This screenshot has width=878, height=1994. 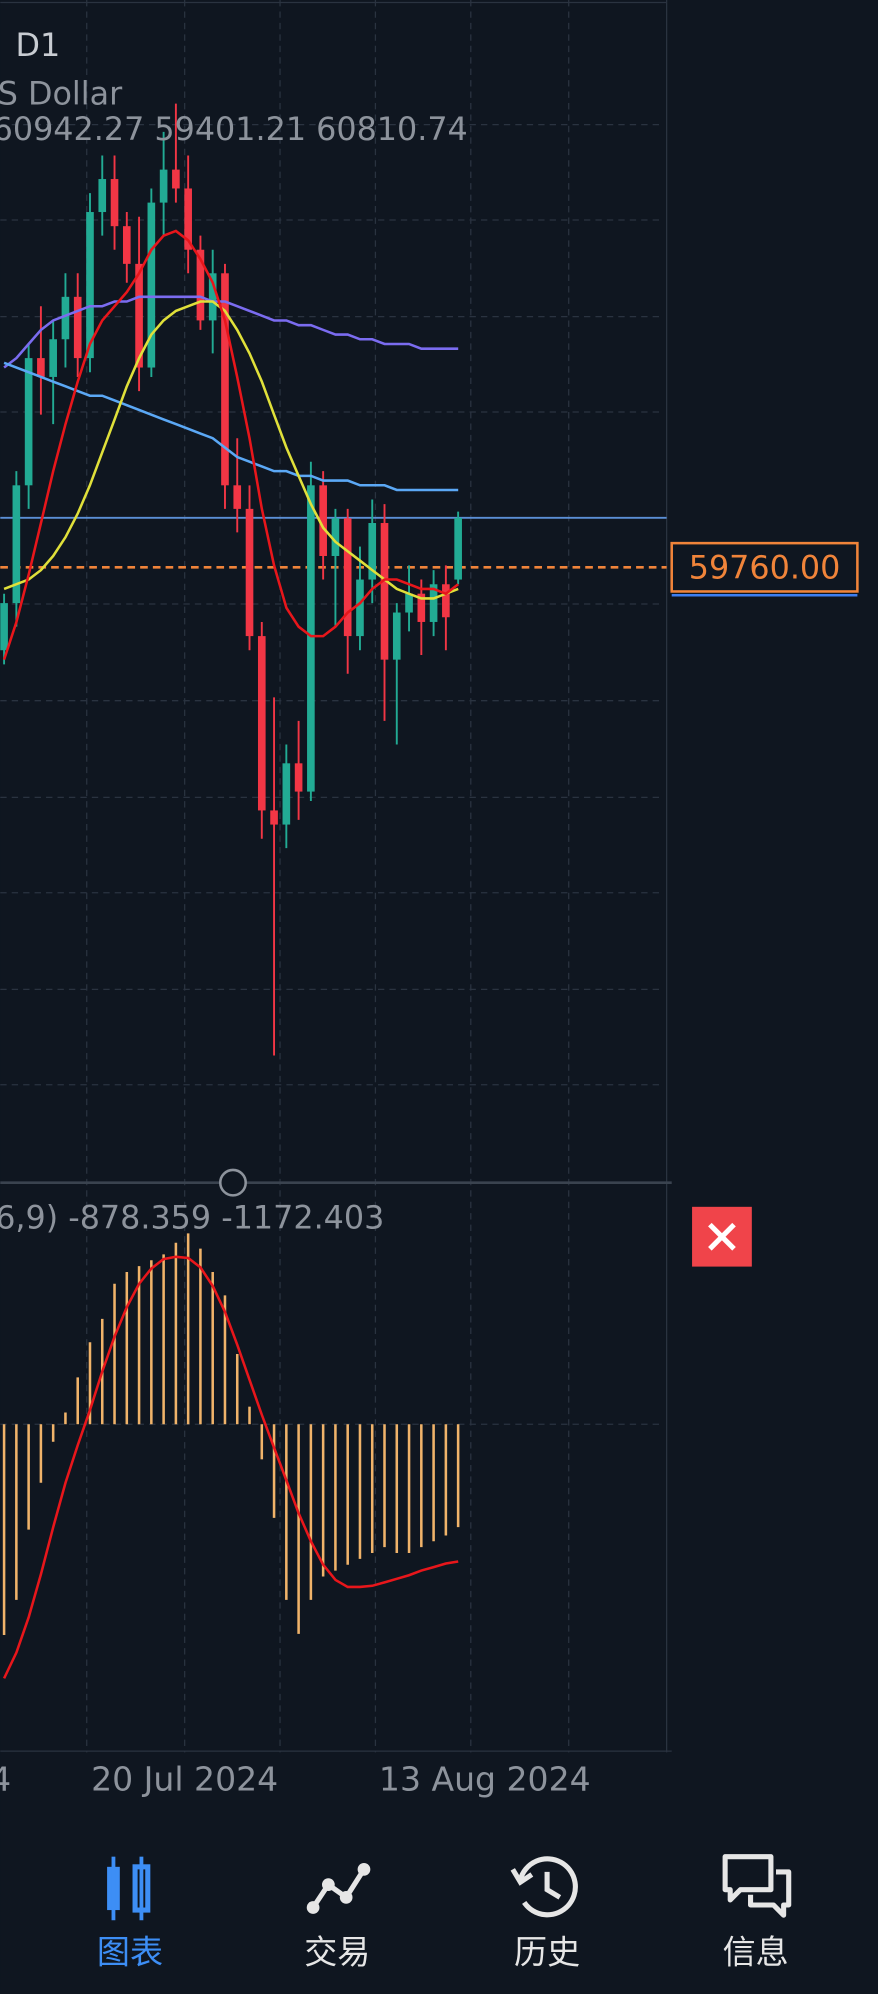 I want to click on nav-trade: 交易, so click(x=337, y=1917).